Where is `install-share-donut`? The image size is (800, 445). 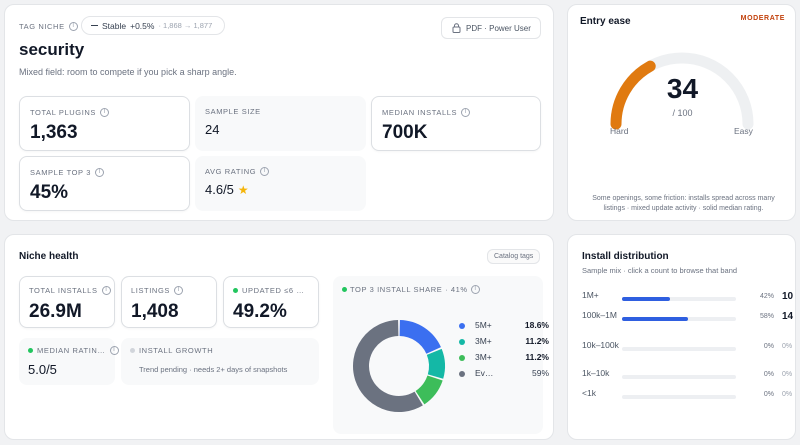 install-share-donut is located at coordinates (399, 366).